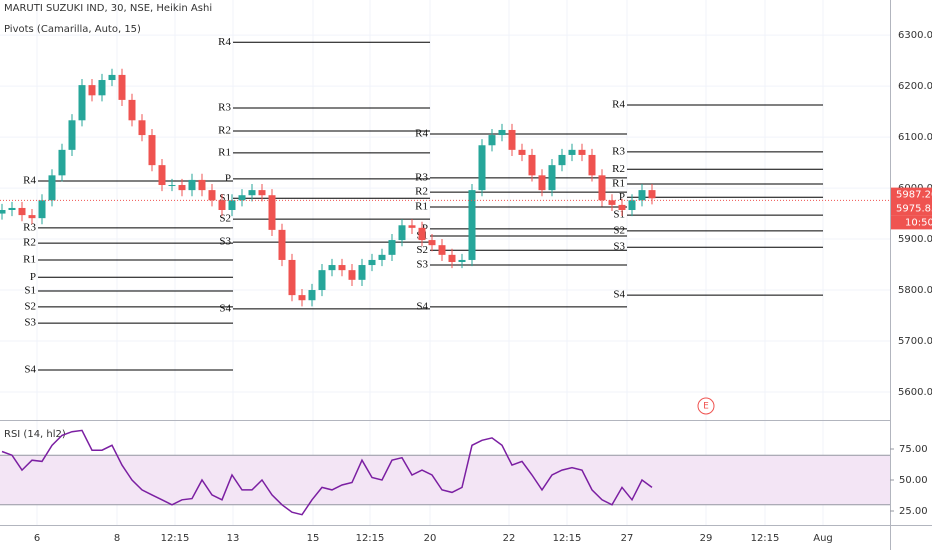 The width and height of the screenshot is (932, 550). What do you see at coordinates (117, 538) in the screenshot?
I see `x-tick-label: 8` at bounding box center [117, 538].